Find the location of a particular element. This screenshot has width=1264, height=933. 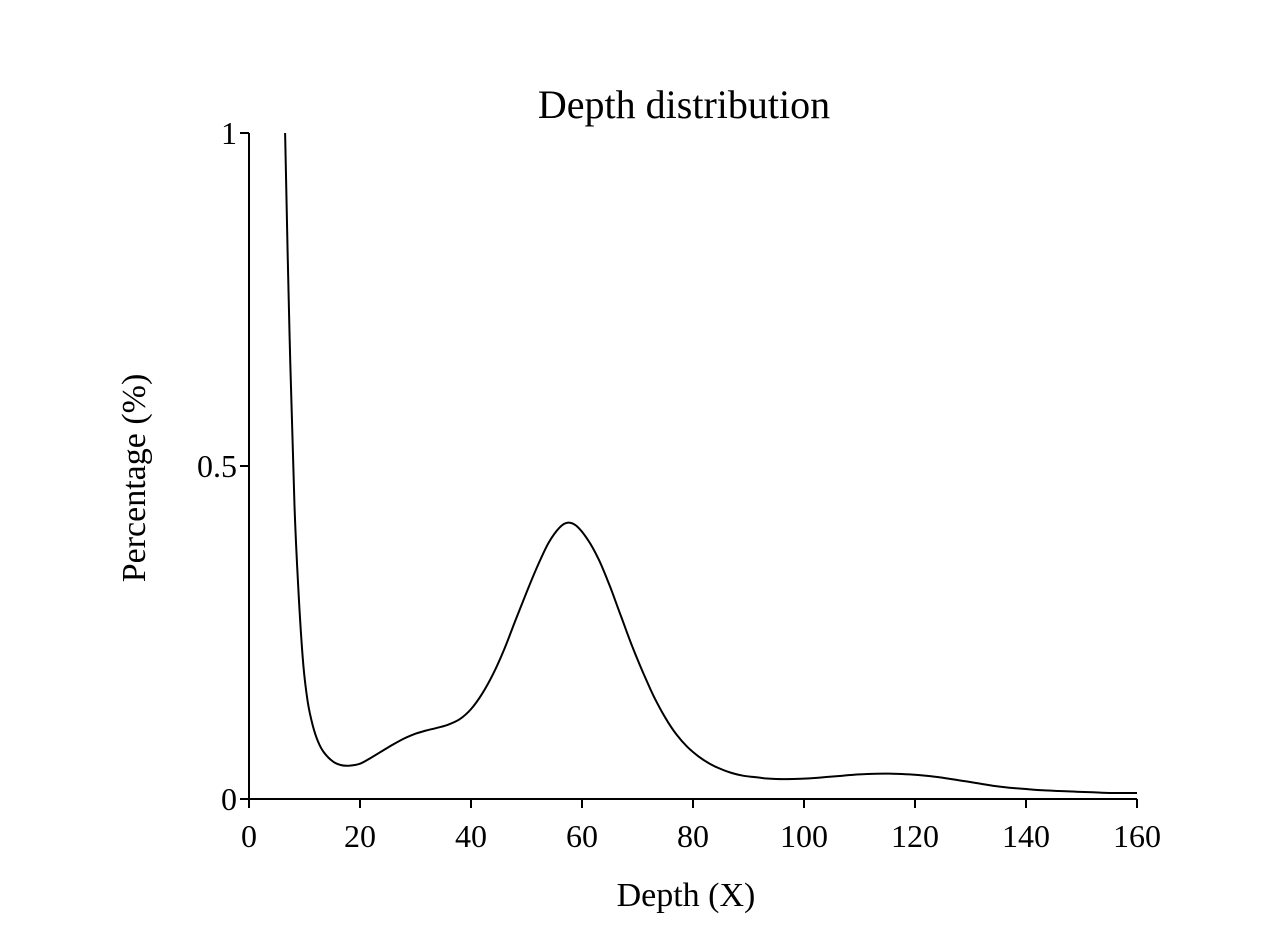

x-tick-label: 100 is located at coordinates (804, 836).